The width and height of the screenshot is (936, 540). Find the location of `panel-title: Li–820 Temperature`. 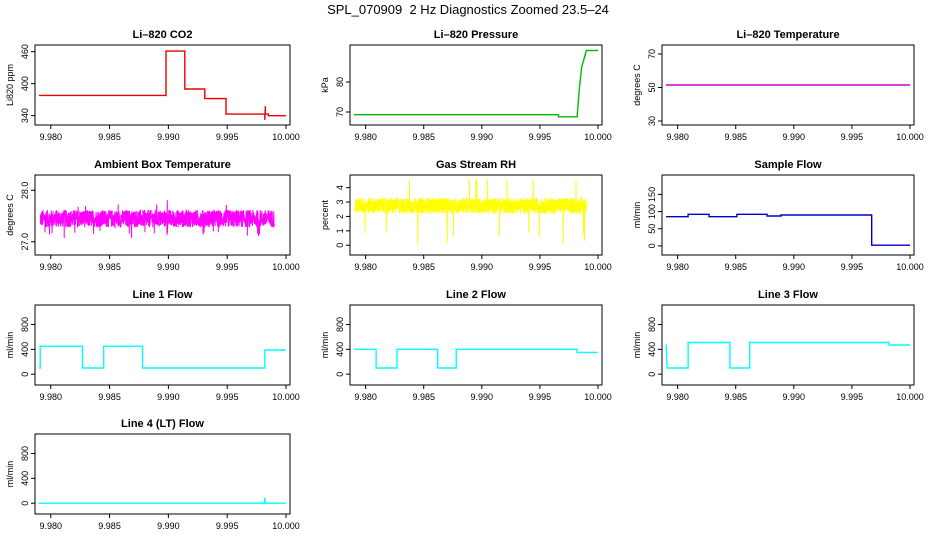

panel-title: Li–820 Temperature is located at coordinates (787, 35).